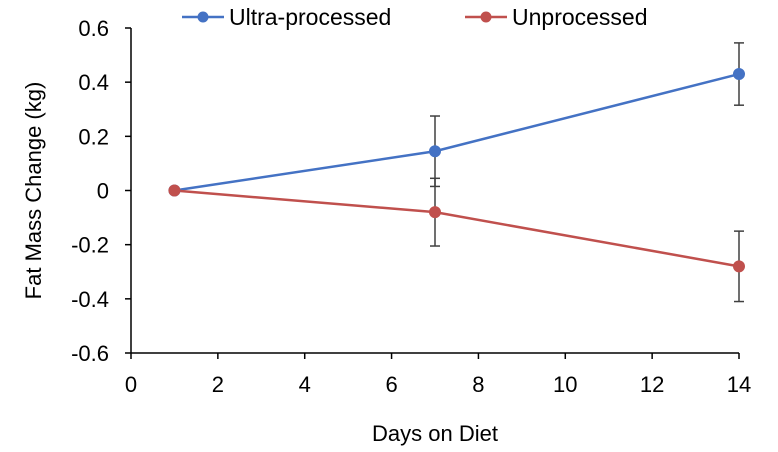 The image size is (778, 452). What do you see at coordinates (739, 384) in the screenshot?
I see `x-tick-label: 14` at bounding box center [739, 384].